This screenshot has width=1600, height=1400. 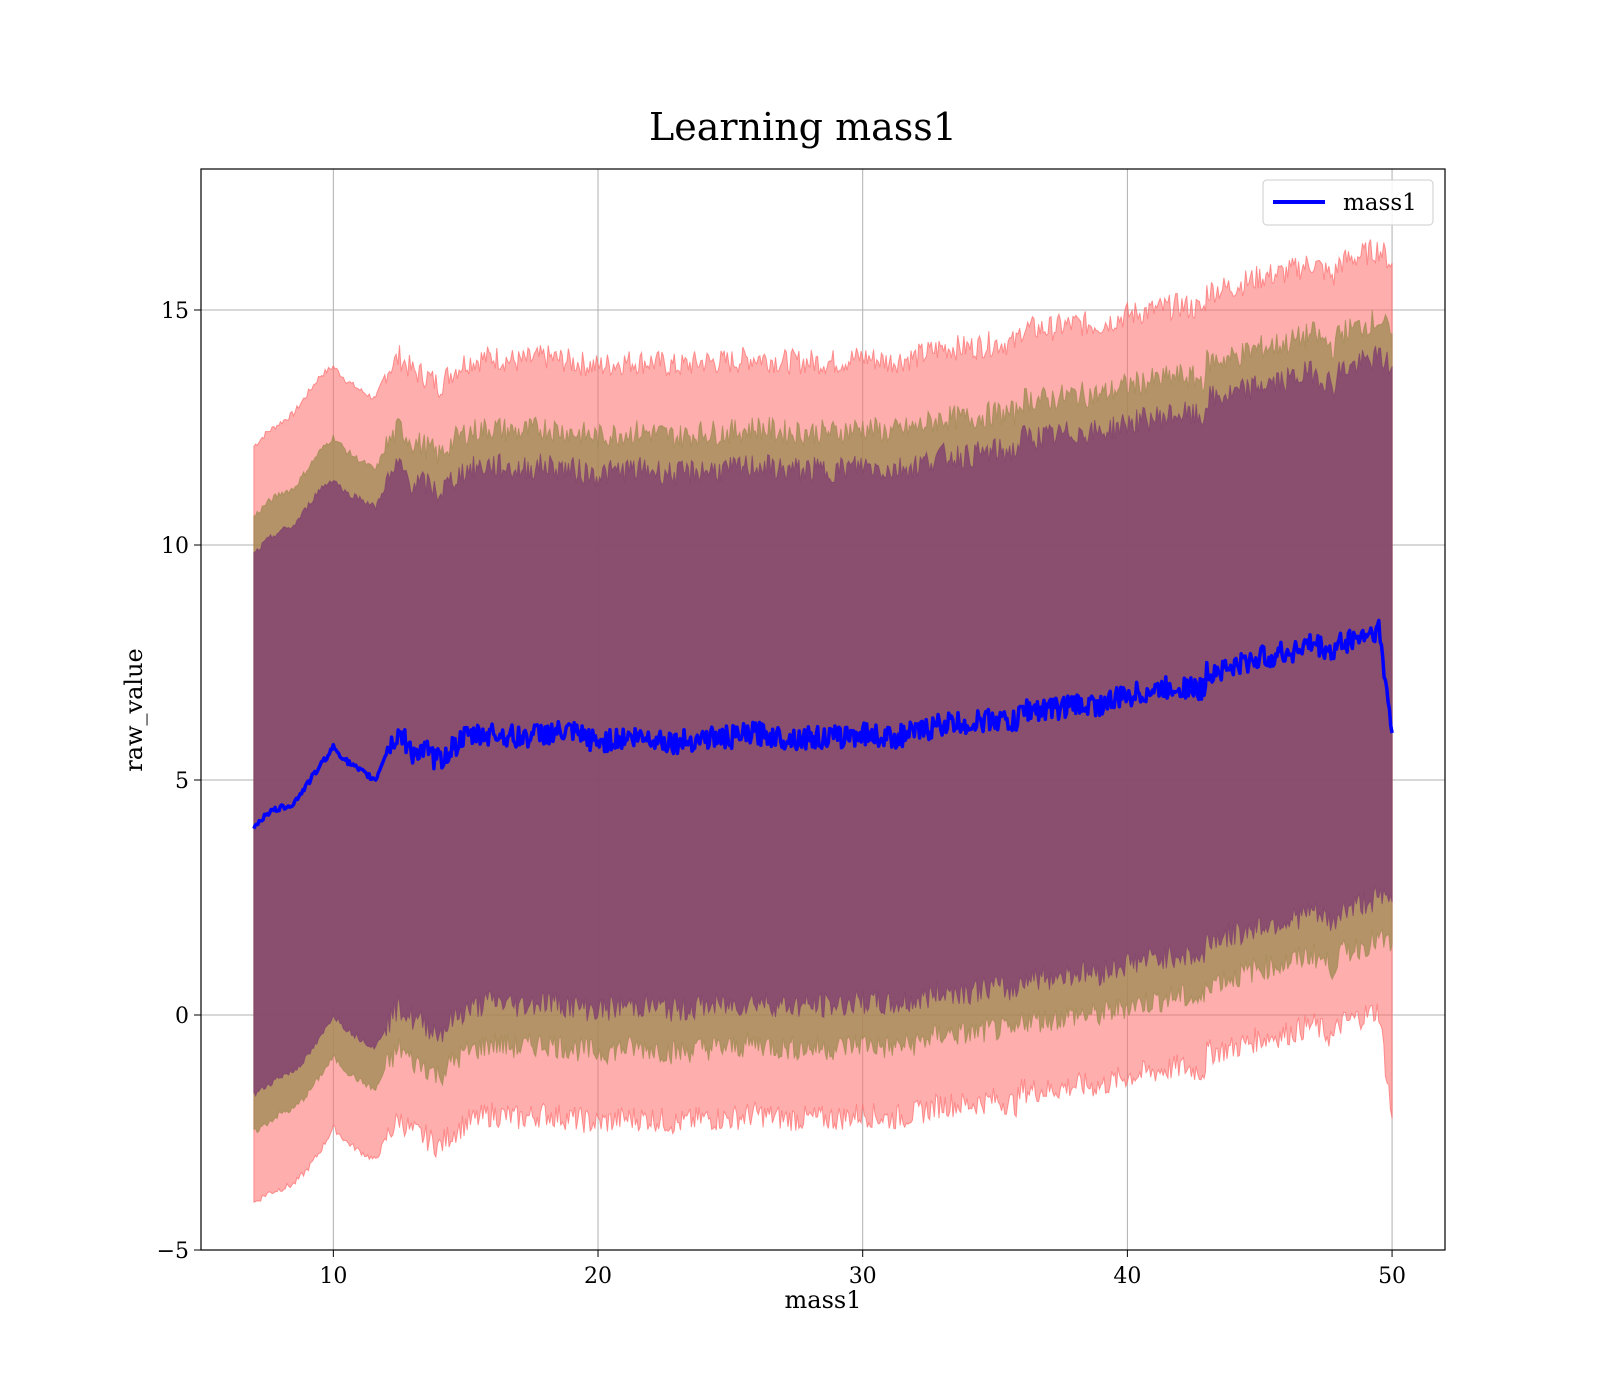 What do you see at coordinates (1127, 1276) in the screenshot?
I see `x-tick-label: 40` at bounding box center [1127, 1276].